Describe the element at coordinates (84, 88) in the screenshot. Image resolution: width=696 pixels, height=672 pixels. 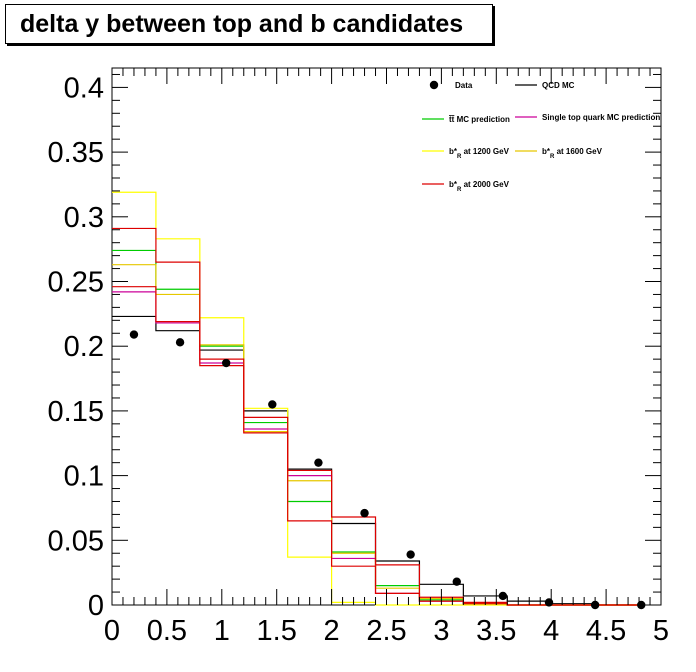
I see `y-tick-label: 0.4` at that location.